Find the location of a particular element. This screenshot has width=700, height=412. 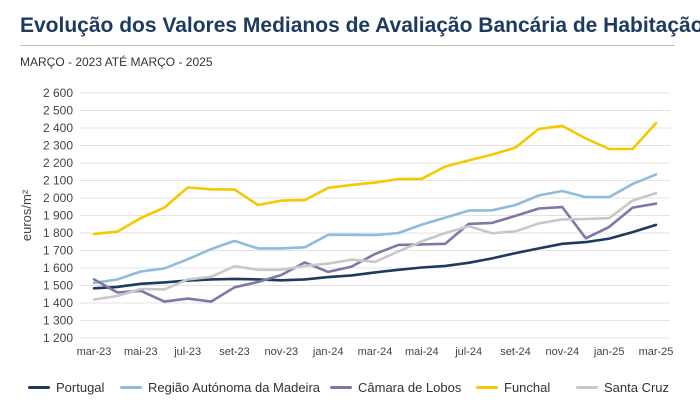

x-tick-label: jan-24 is located at coordinates (328, 352).